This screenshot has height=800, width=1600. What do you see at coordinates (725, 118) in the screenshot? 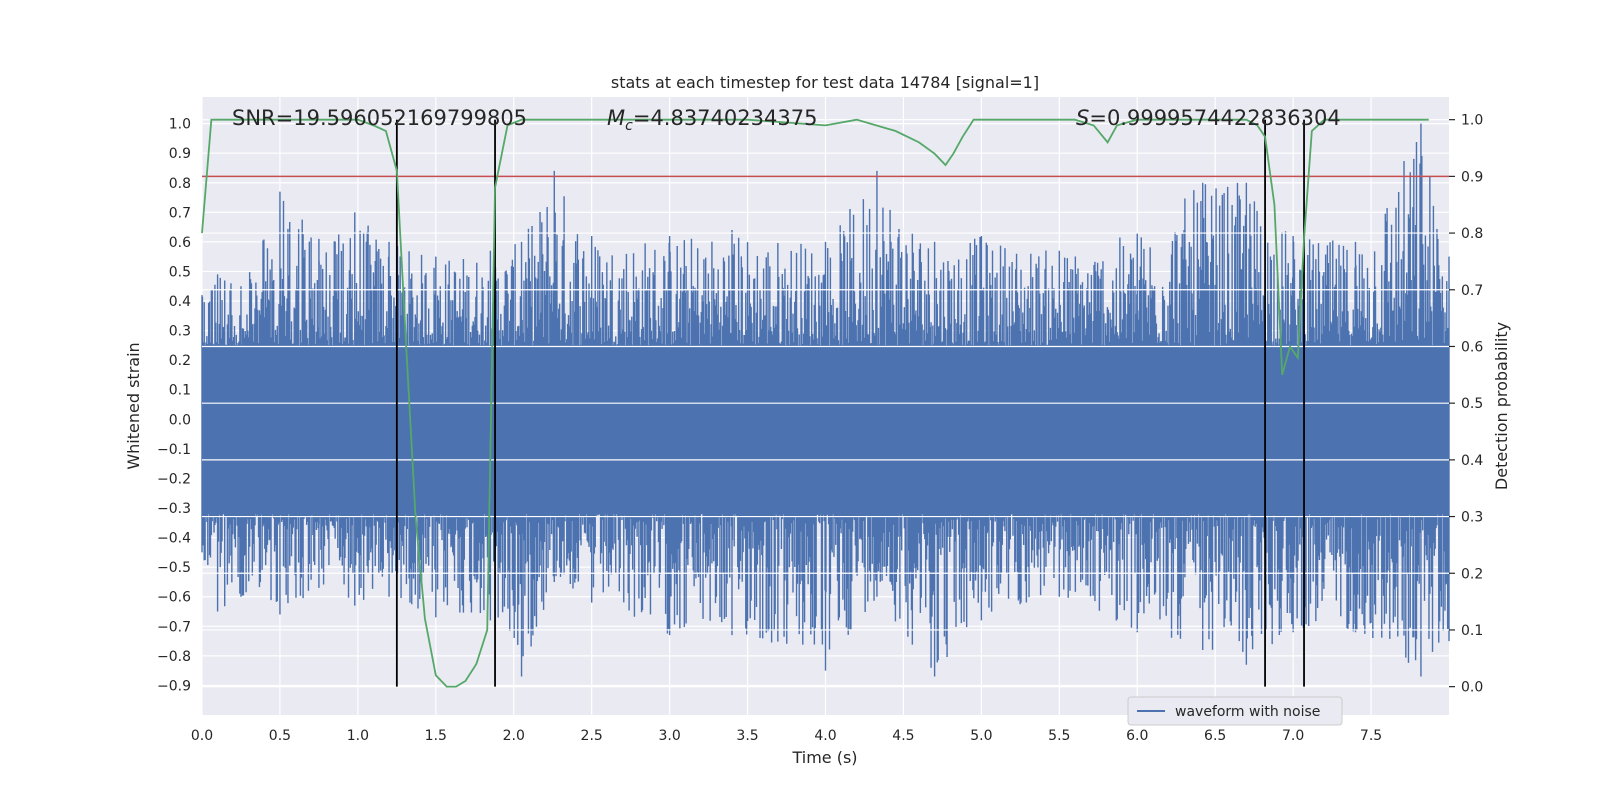
I see `mc-value: =4.83740234375` at bounding box center [725, 118].